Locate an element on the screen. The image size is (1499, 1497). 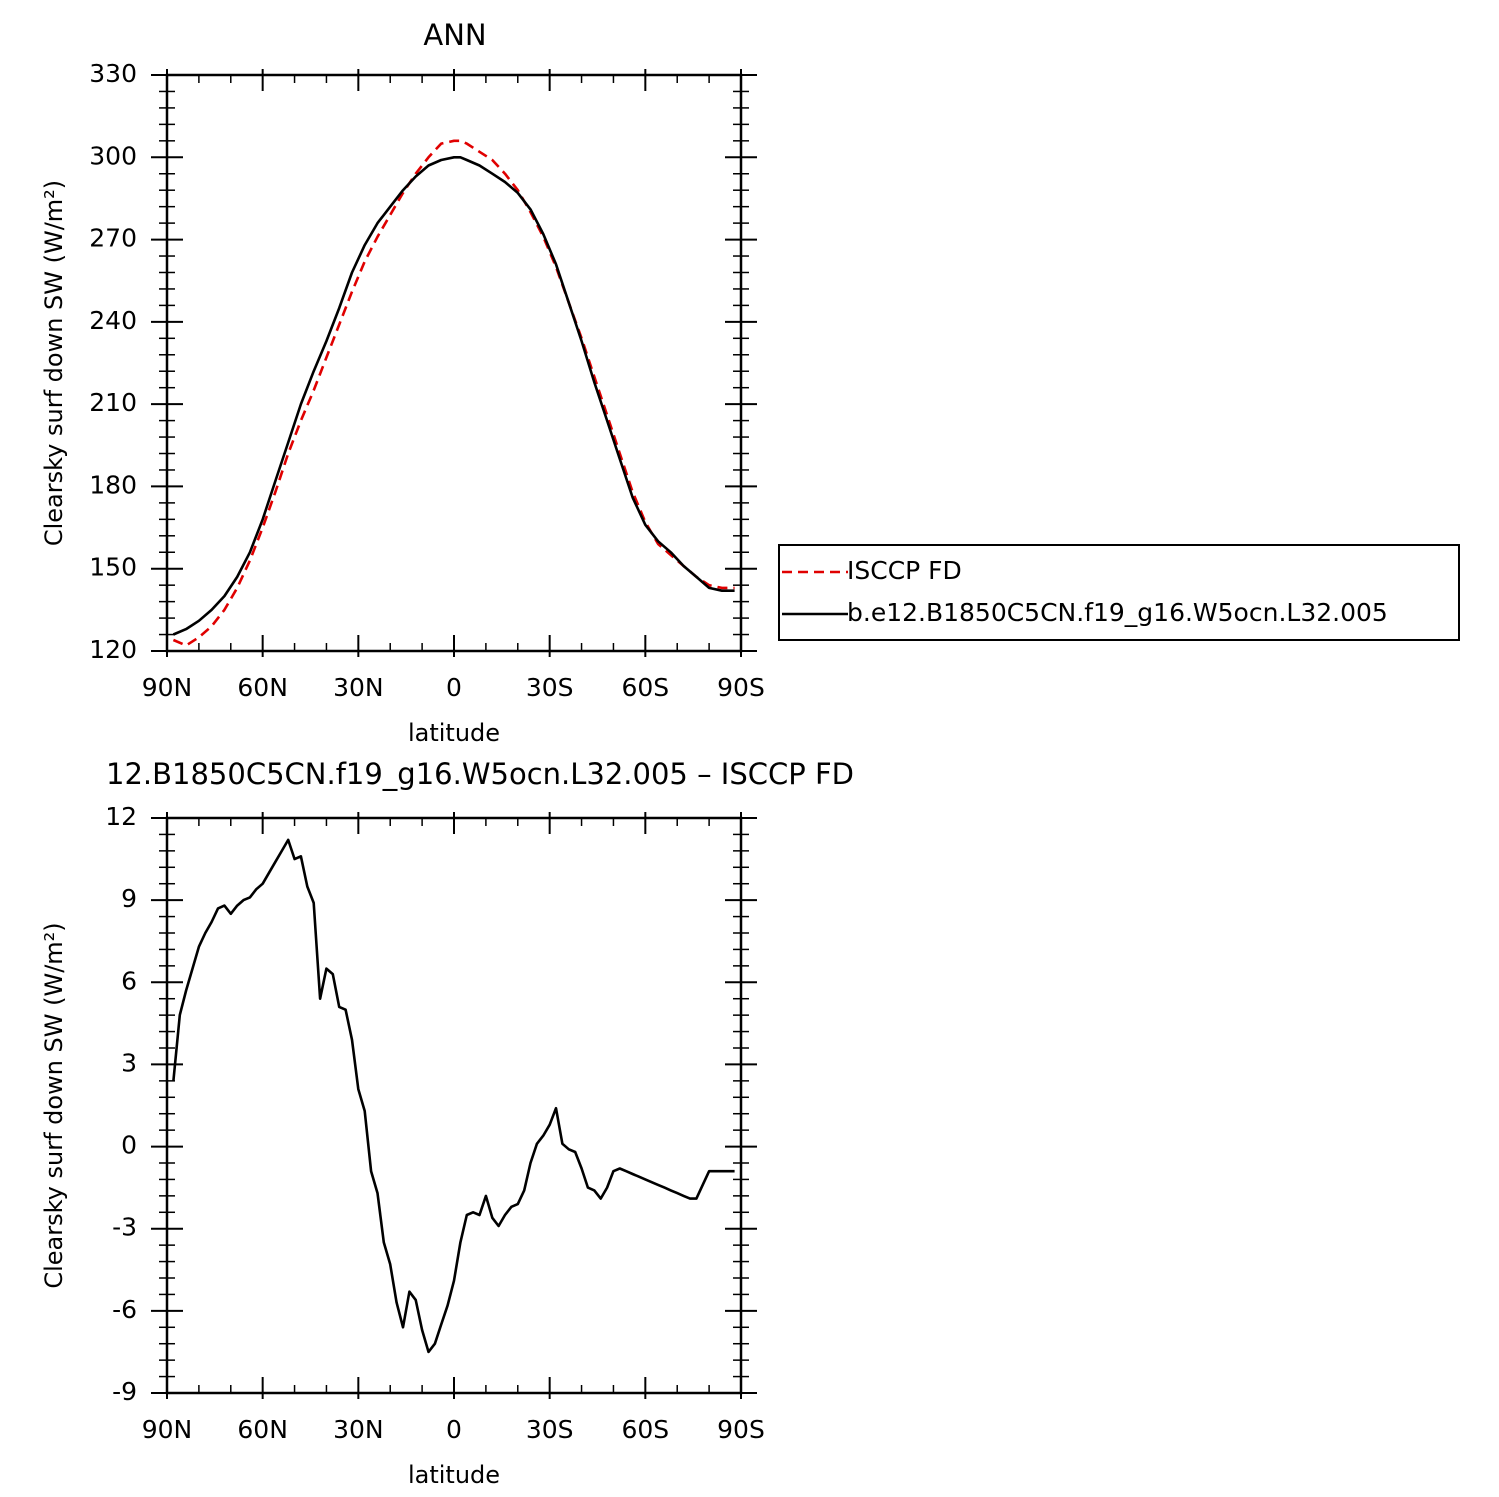
y-tick-label: 120 is located at coordinates (113, 649).